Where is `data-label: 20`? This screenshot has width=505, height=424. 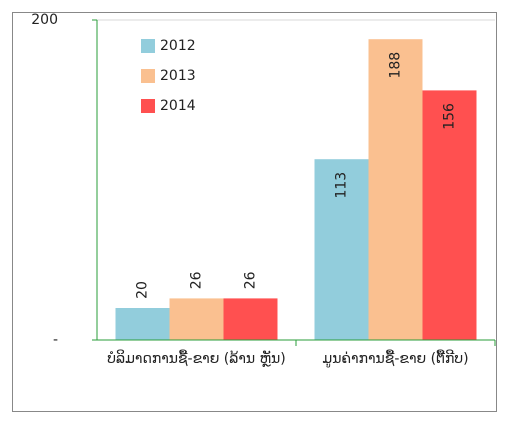 data-label: 20 is located at coordinates (143, 290).